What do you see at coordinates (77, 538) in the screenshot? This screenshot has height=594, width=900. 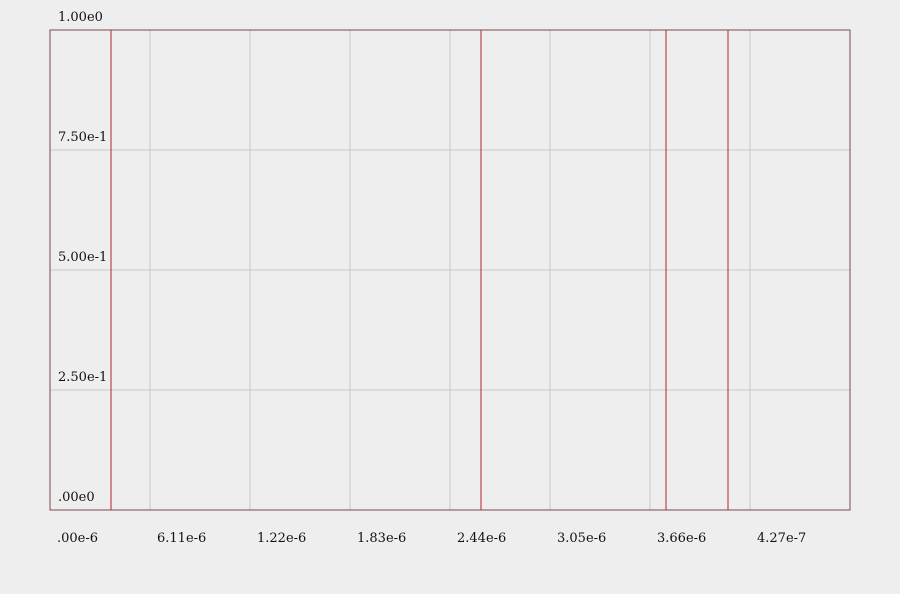 I see `x-tick-label: .00e-6` at bounding box center [77, 538].